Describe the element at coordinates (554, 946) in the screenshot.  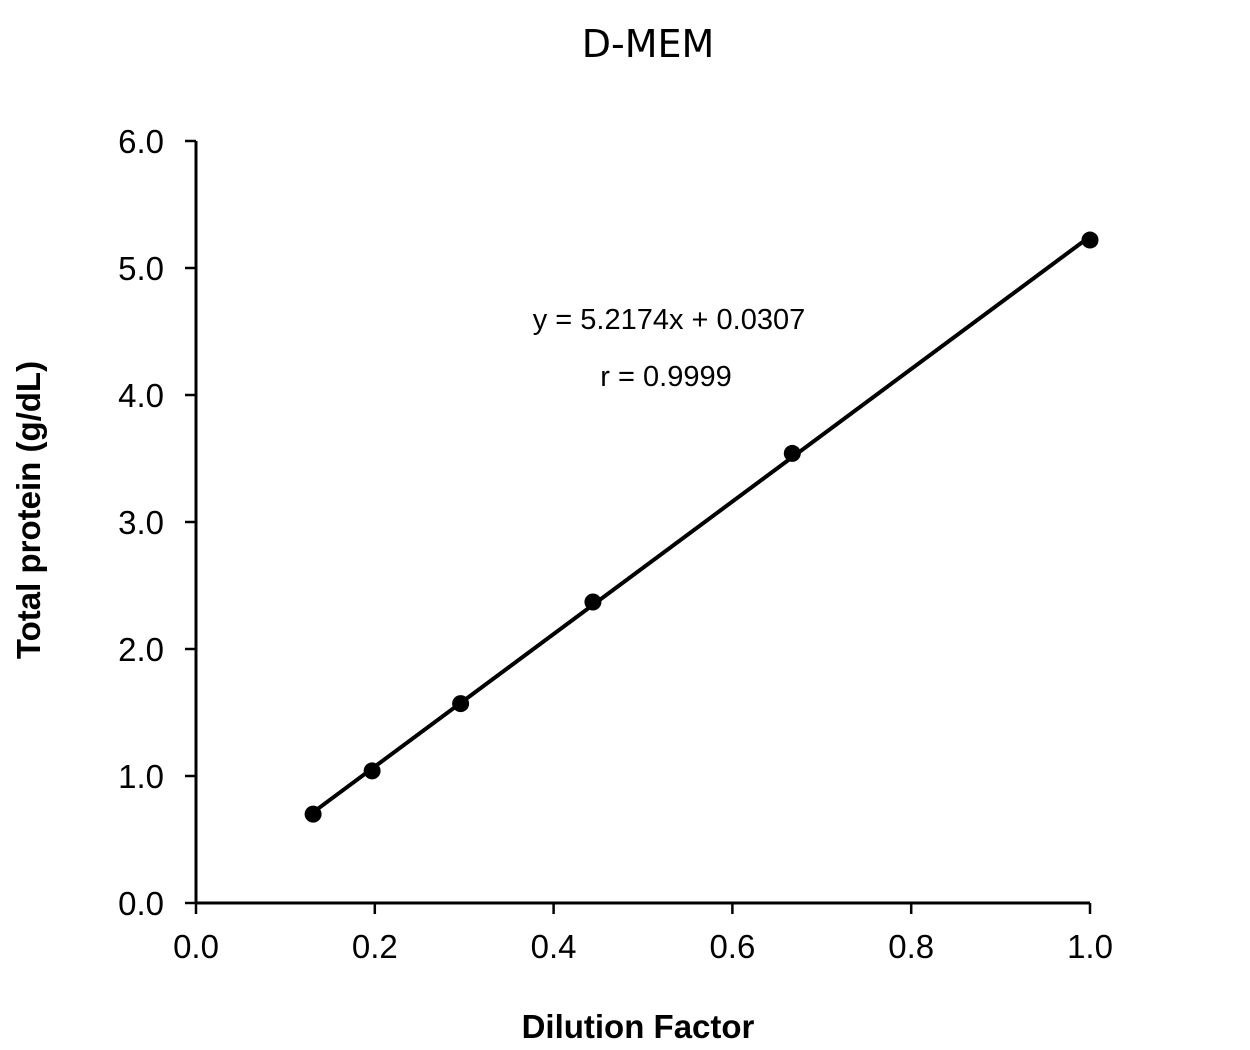
I see `x-tick-label: 0.4` at that location.